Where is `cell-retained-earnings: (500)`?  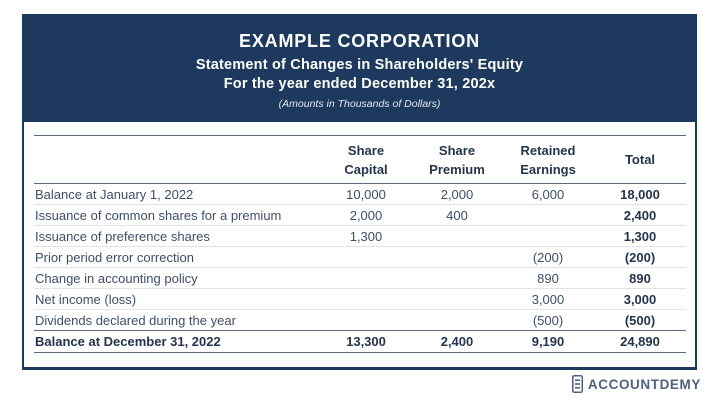 cell-retained-earnings: (500) is located at coordinates (548, 320).